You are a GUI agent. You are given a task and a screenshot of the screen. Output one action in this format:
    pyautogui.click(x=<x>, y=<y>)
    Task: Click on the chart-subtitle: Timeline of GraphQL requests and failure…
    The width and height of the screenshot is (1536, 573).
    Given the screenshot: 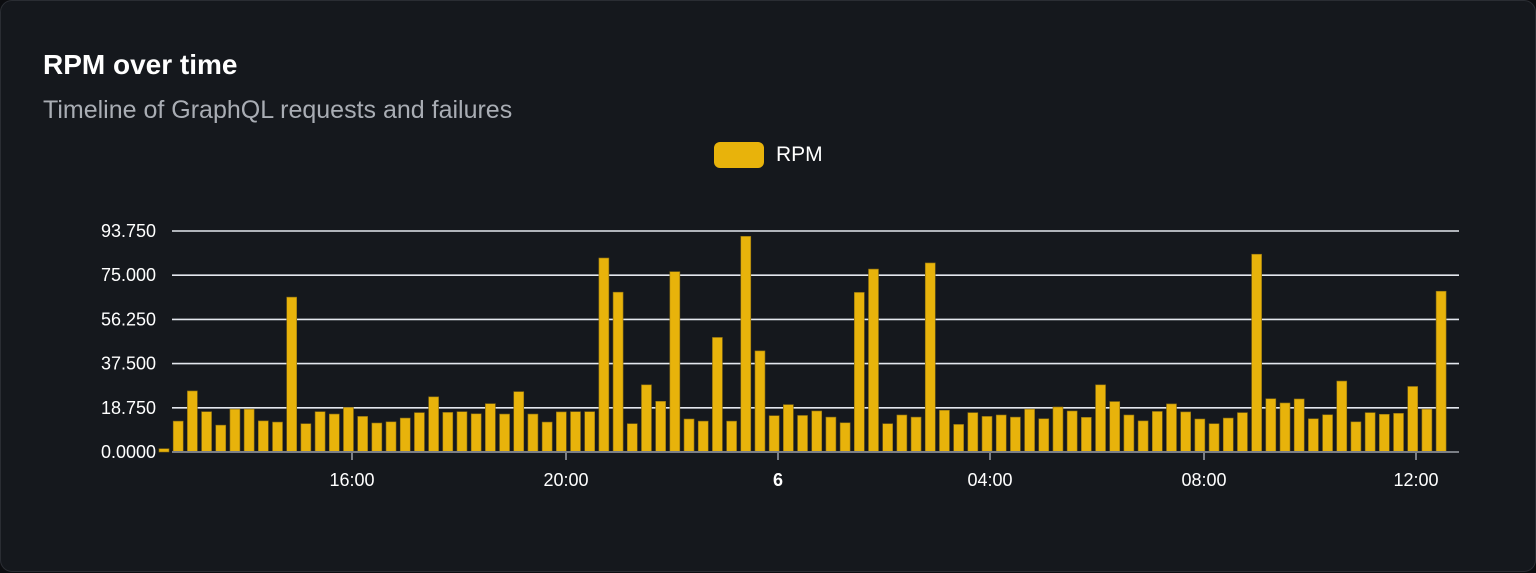 What is the action you would take?
    pyautogui.click(x=278, y=110)
    